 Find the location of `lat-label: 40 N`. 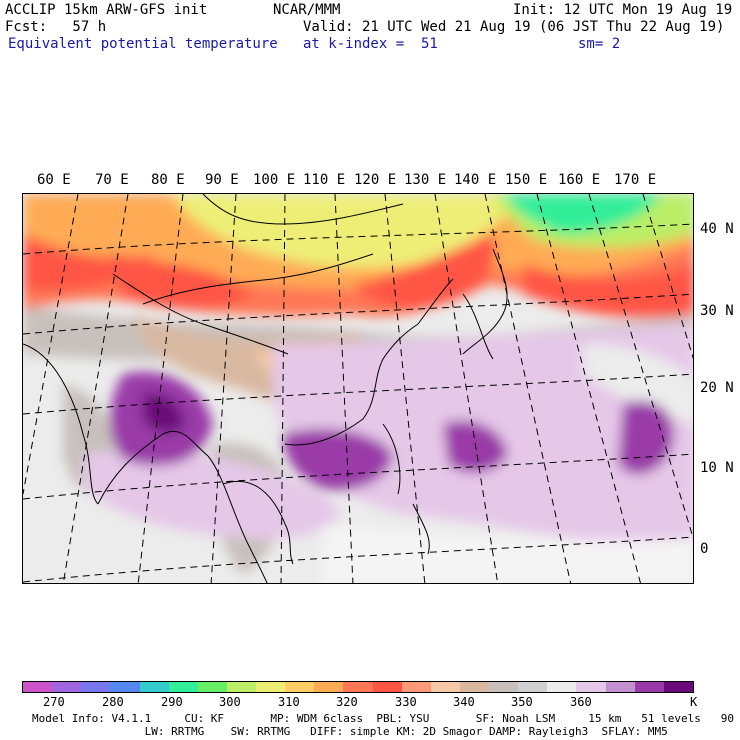

lat-label: 40 N is located at coordinates (717, 229).